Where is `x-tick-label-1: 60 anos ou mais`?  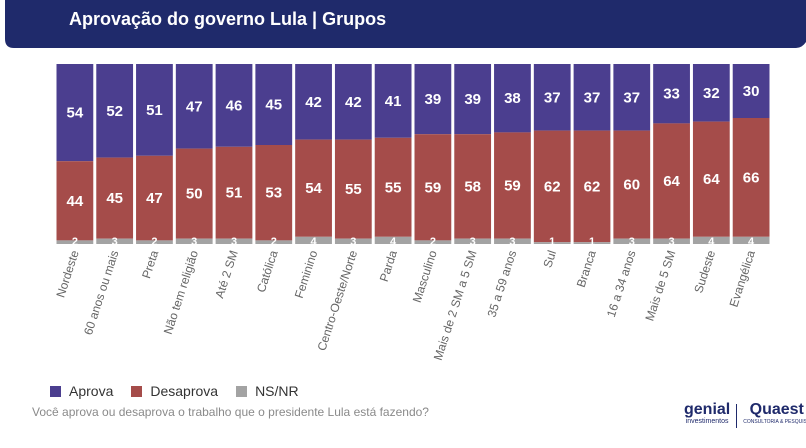 x-tick-label-1: 60 anos ou mais is located at coordinates (101, 293).